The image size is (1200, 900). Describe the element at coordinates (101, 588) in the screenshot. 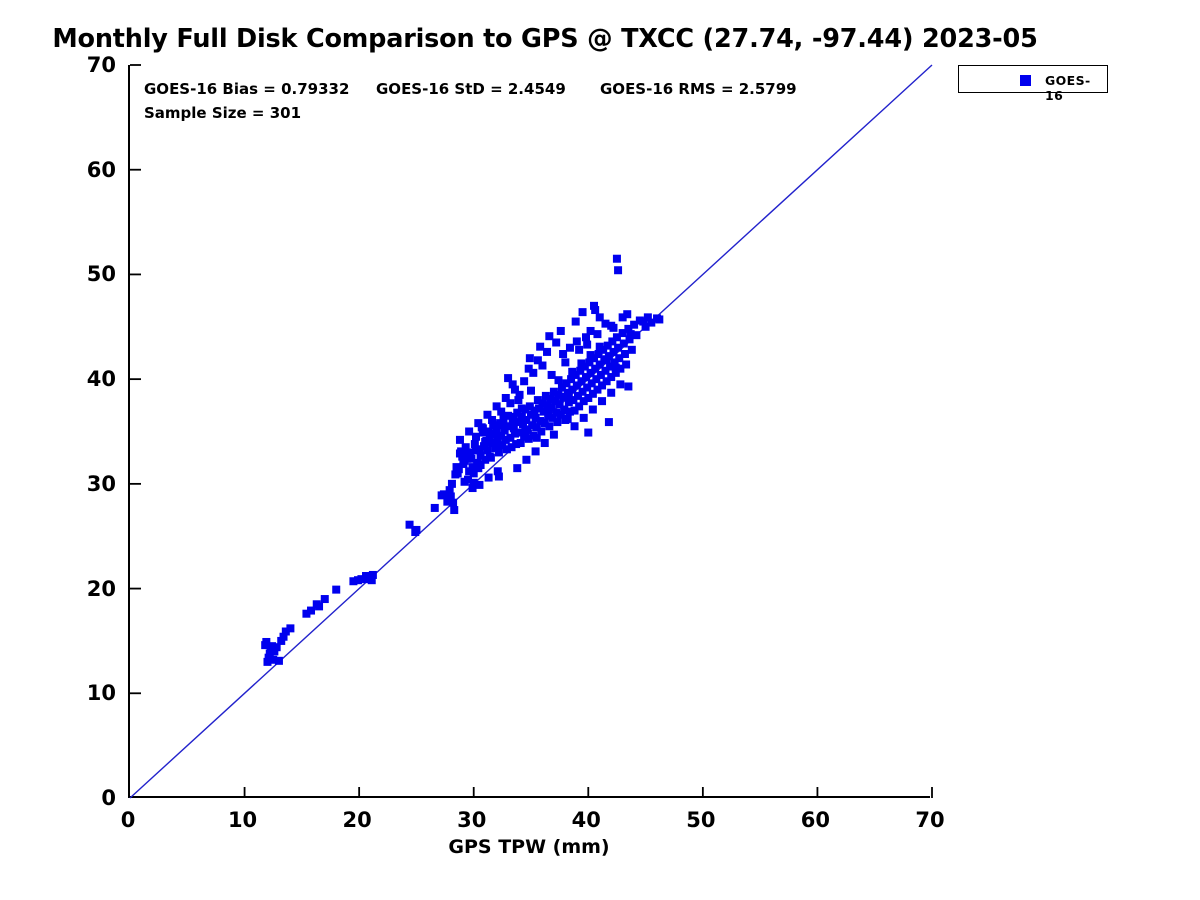

I see `y-tick-label: 20` at that location.